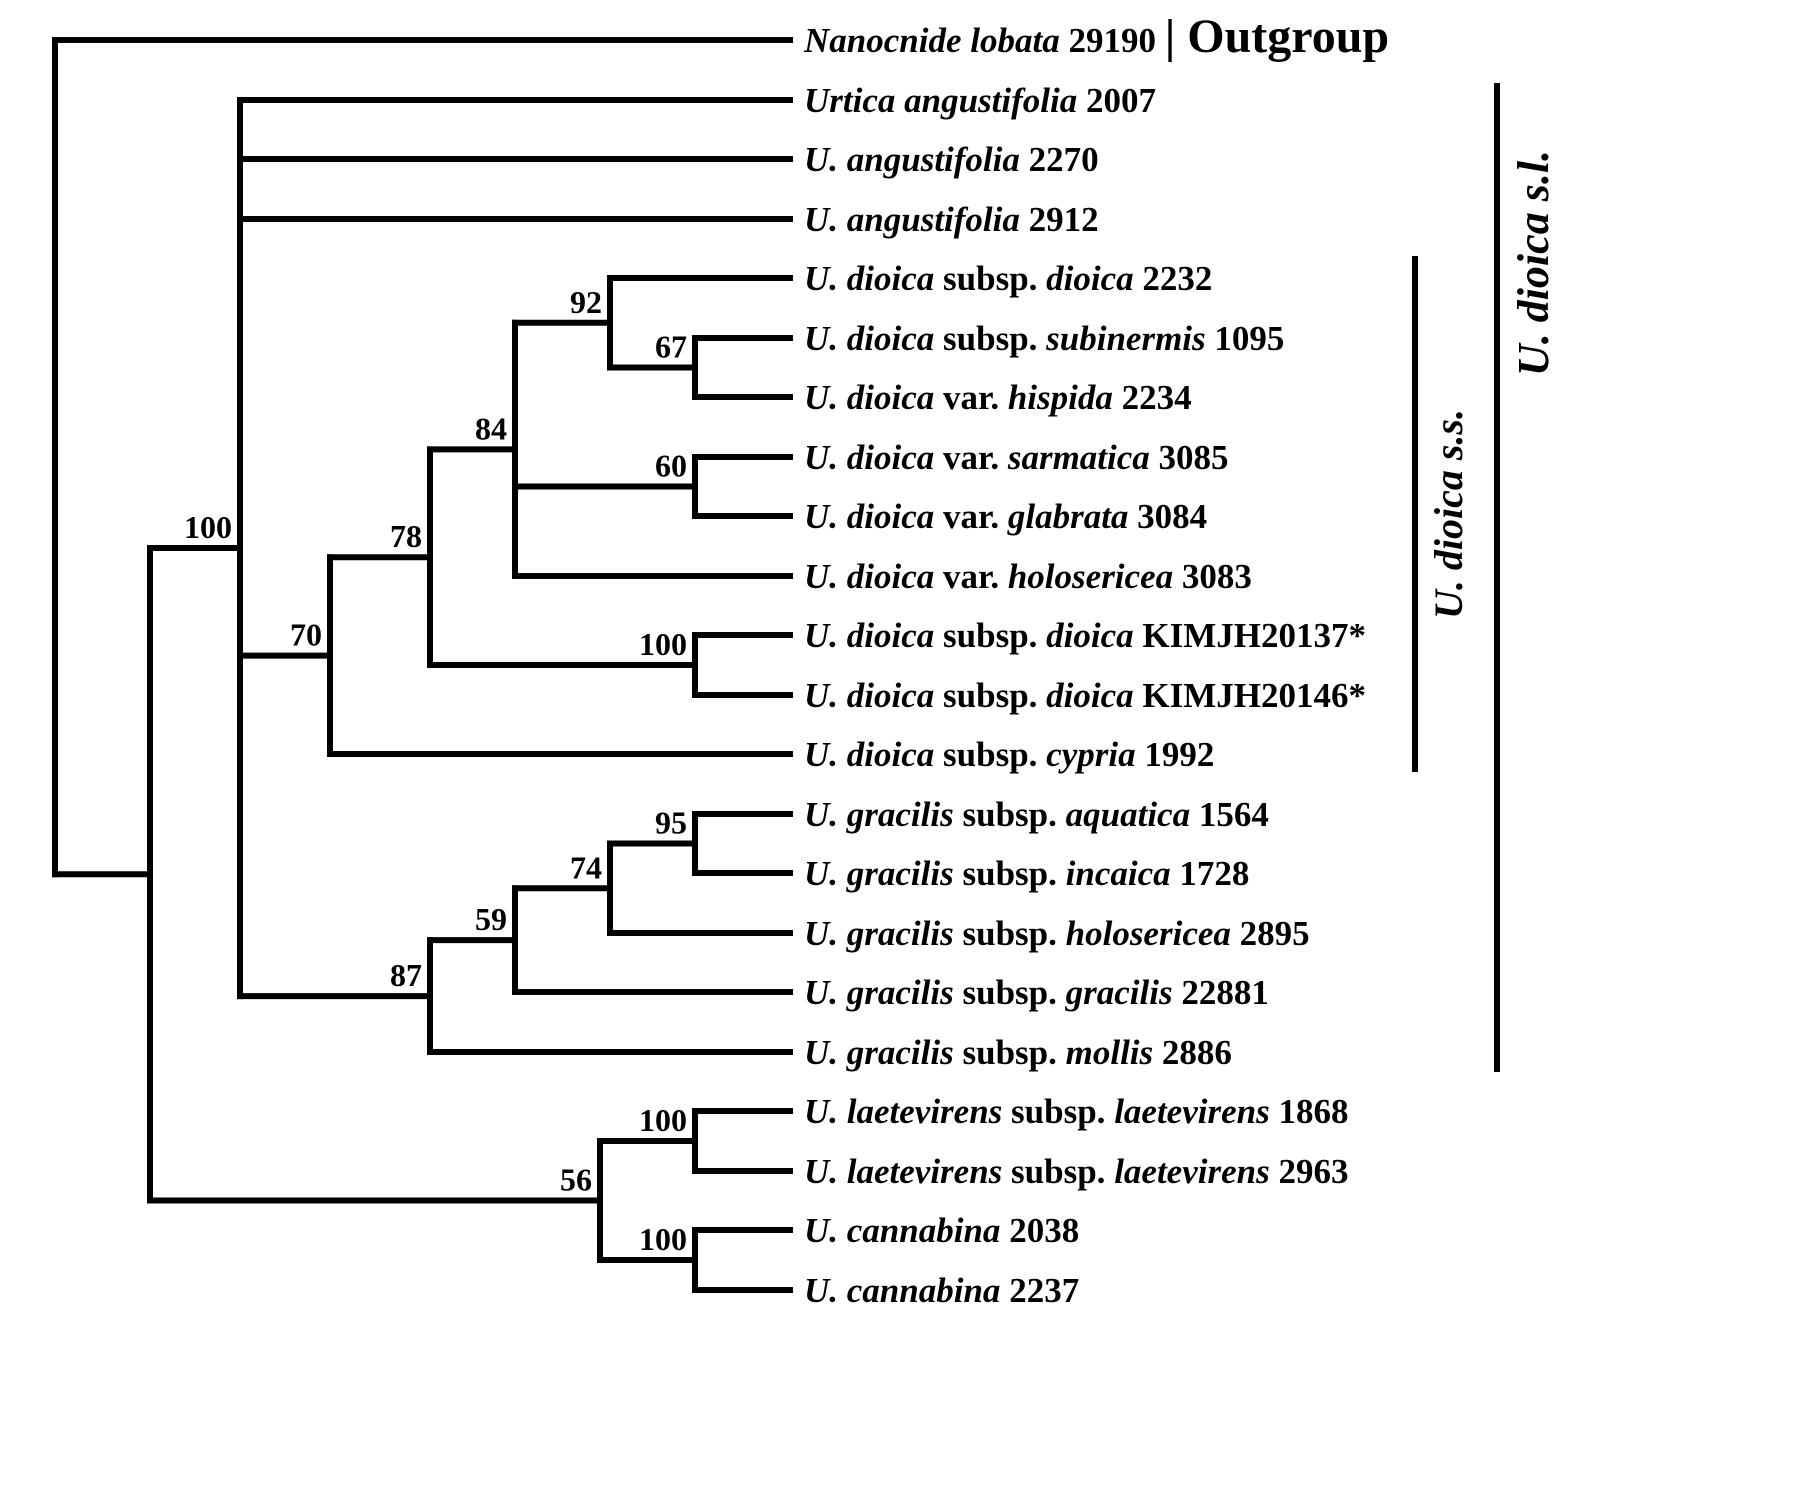 Image resolution: width=1794 pixels, height=1507 pixels. What do you see at coordinates (491, 919) in the screenshot?
I see `bootstrap-value: 59` at bounding box center [491, 919].